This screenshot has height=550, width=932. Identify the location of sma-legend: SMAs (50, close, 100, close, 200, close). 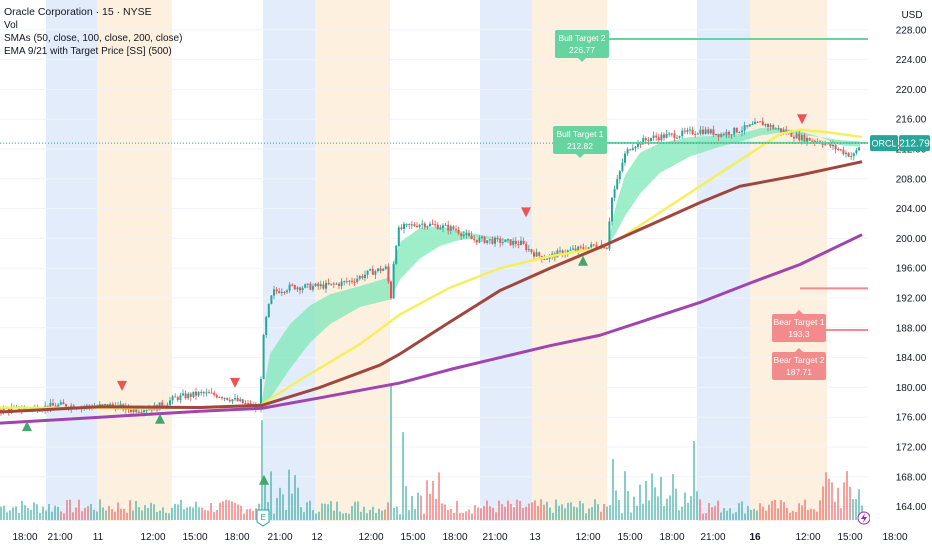
(93, 38).